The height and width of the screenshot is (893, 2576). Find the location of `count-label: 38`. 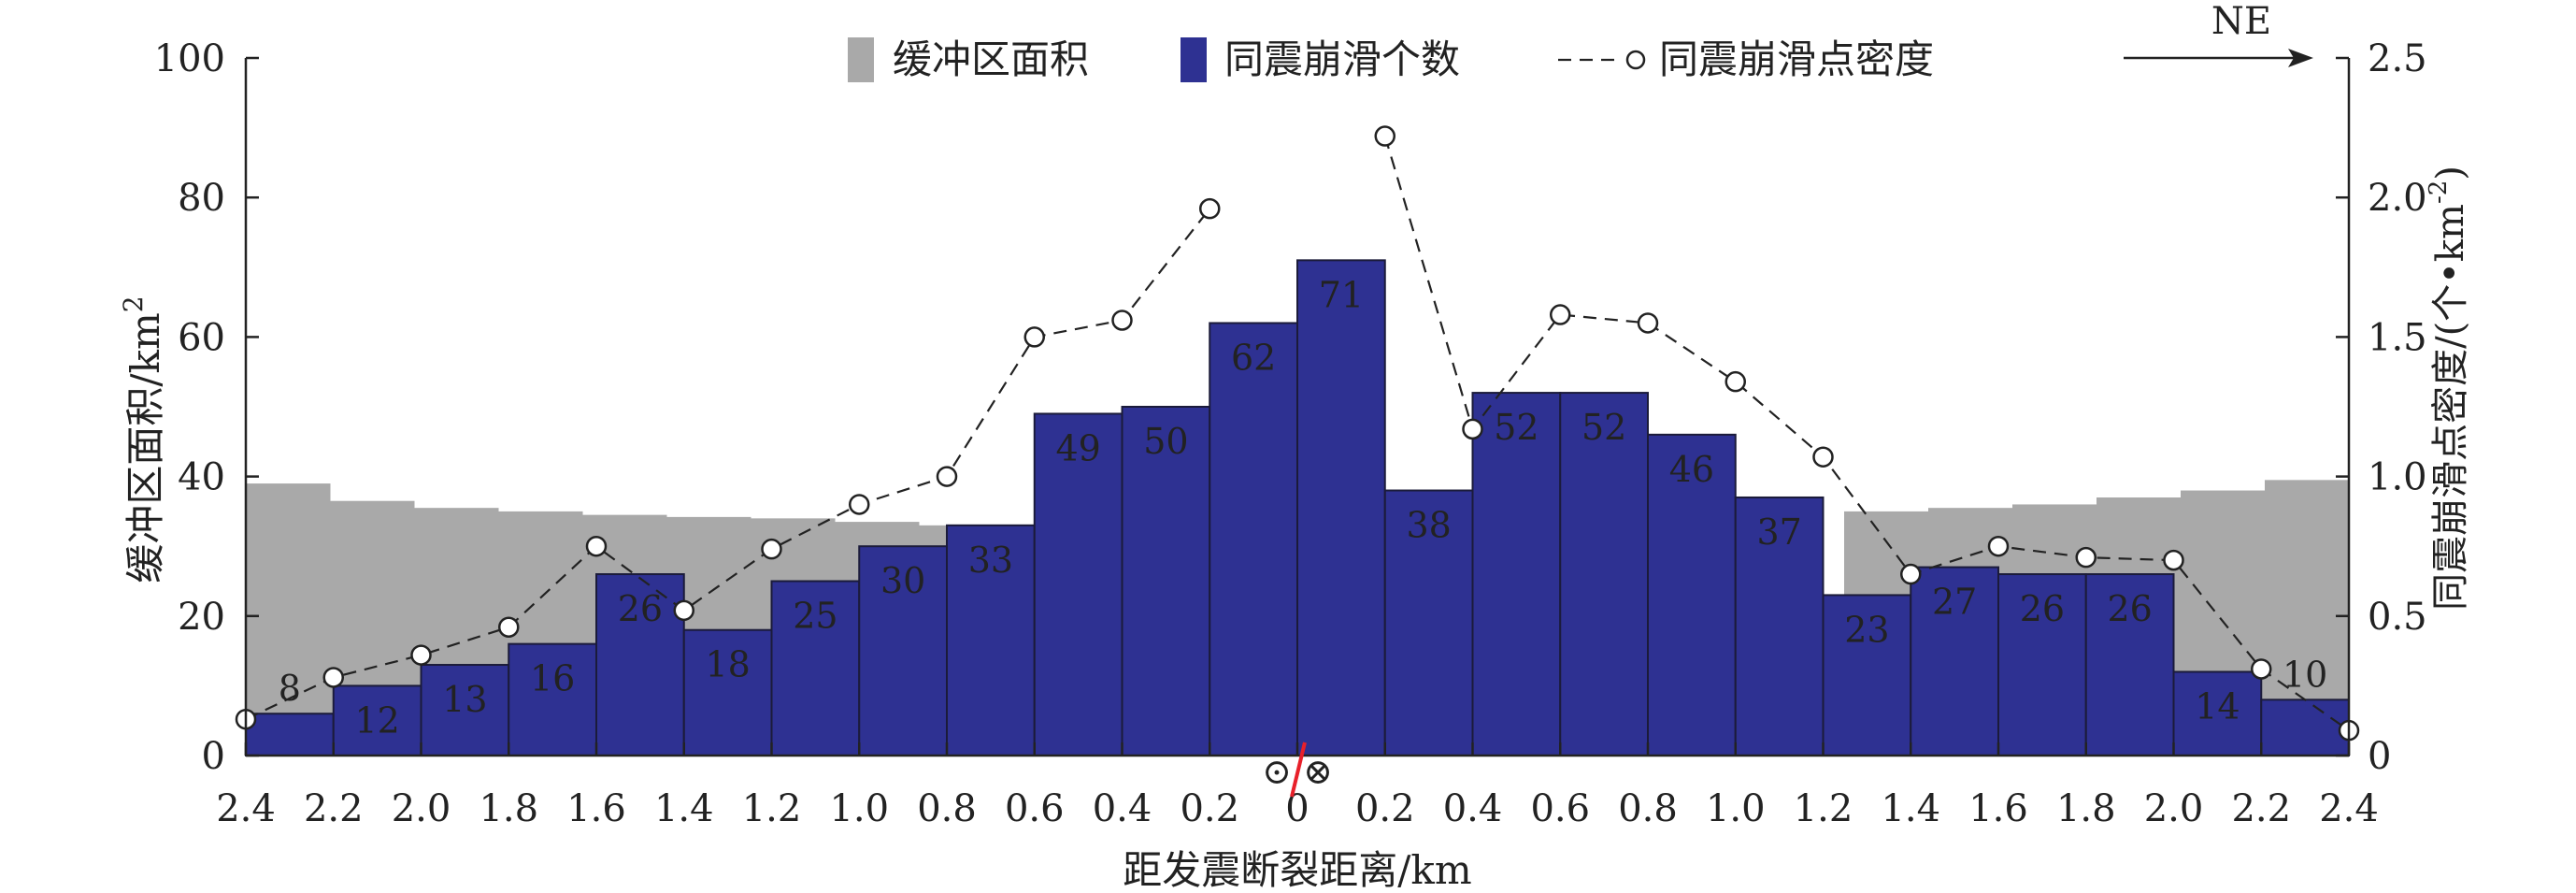

count-label: 38 is located at coordinates (1428, 525).